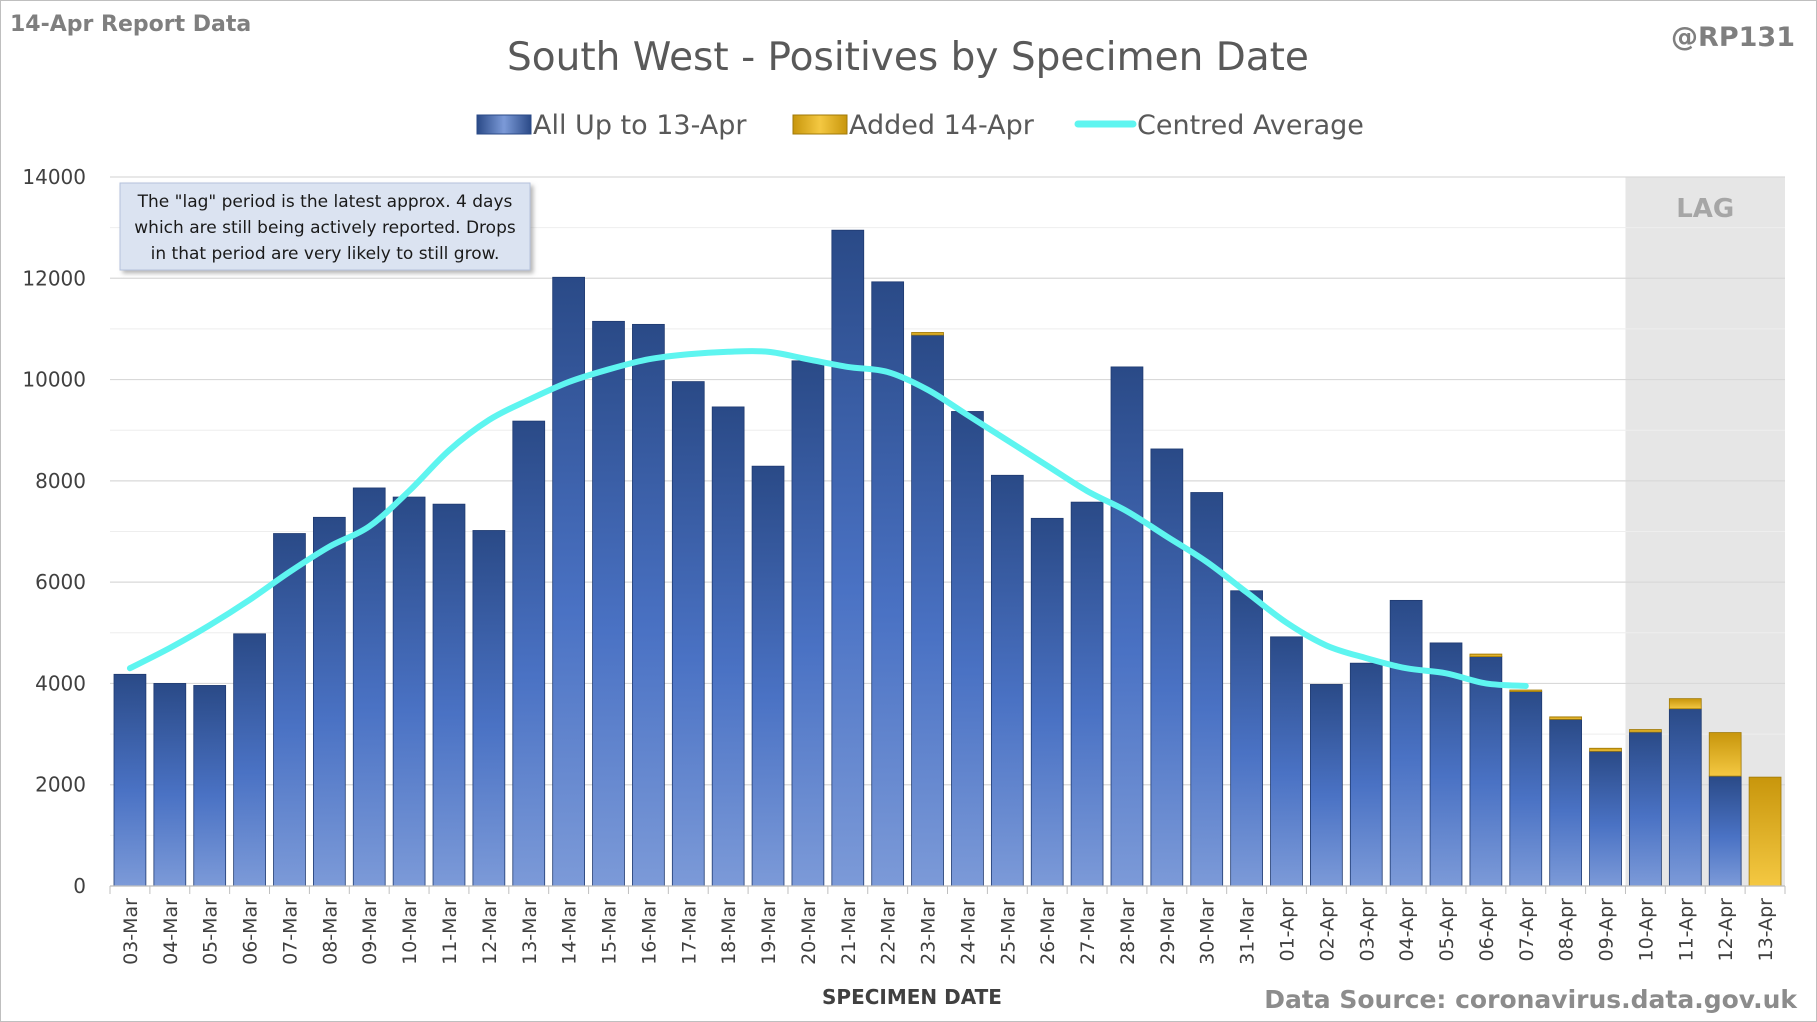 This screenshot has width=1817, height=1022. Describe the element at coordinates (649, 931) in the screenshot. I see `x-tick-label: 16-Mar` at that location.